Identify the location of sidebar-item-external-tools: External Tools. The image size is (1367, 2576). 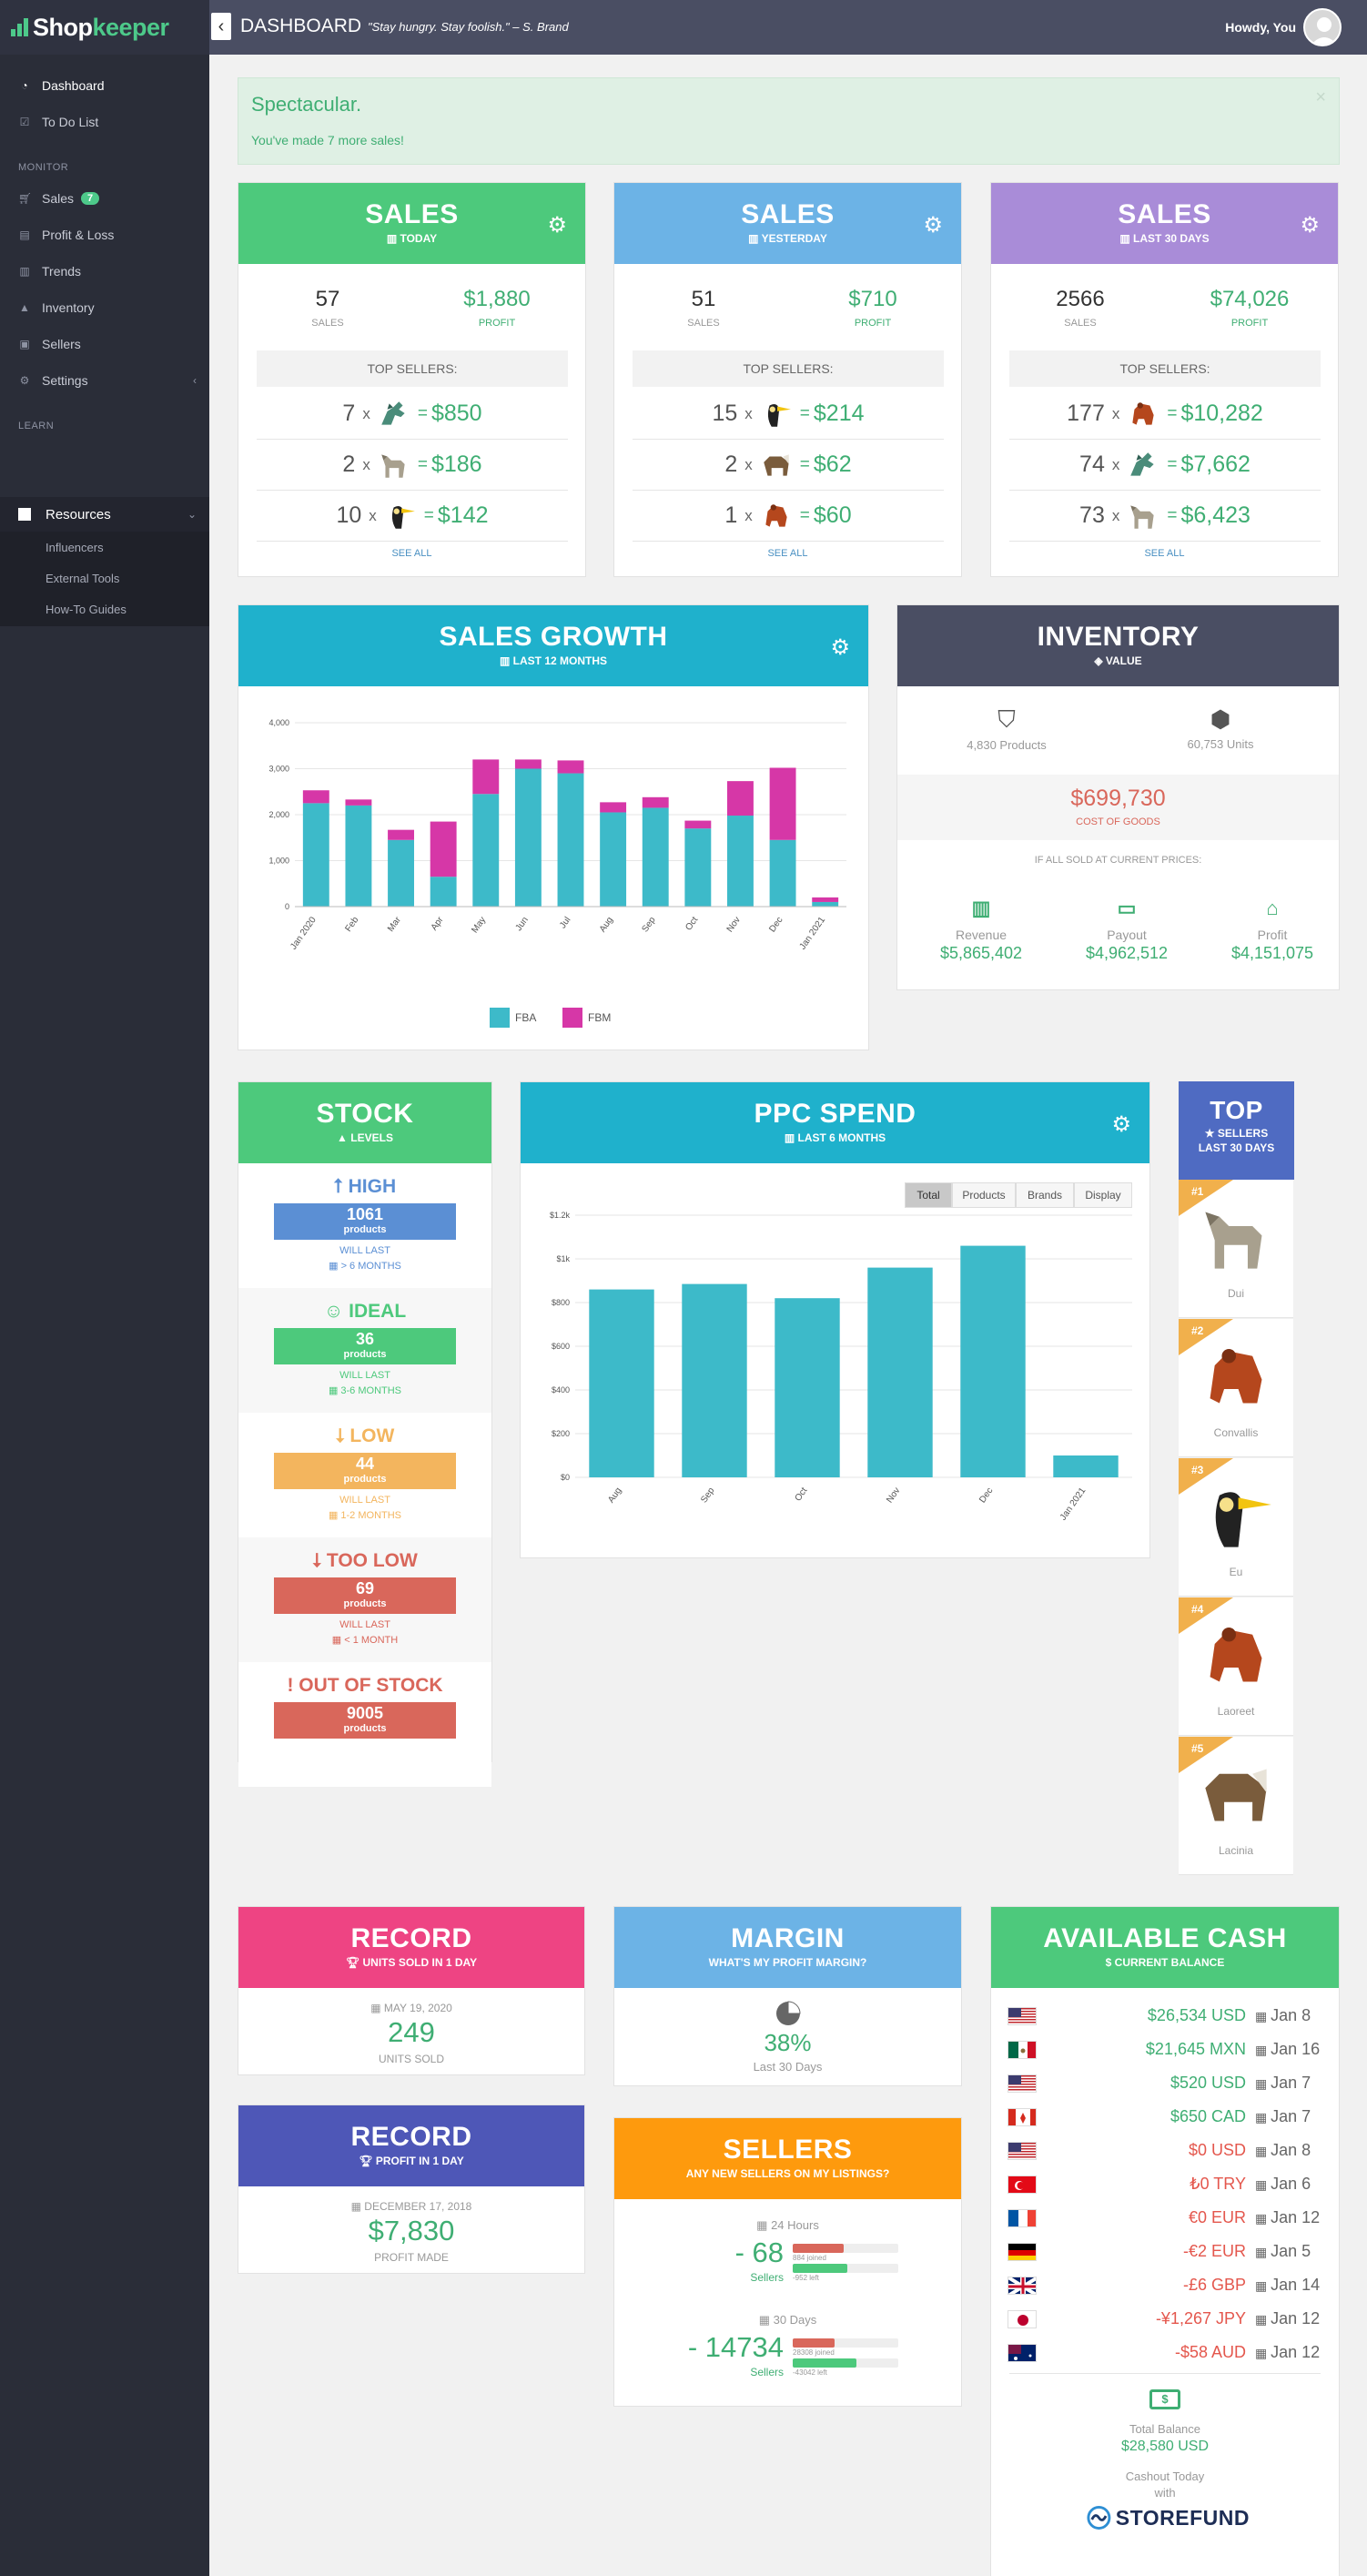
(83, 578).